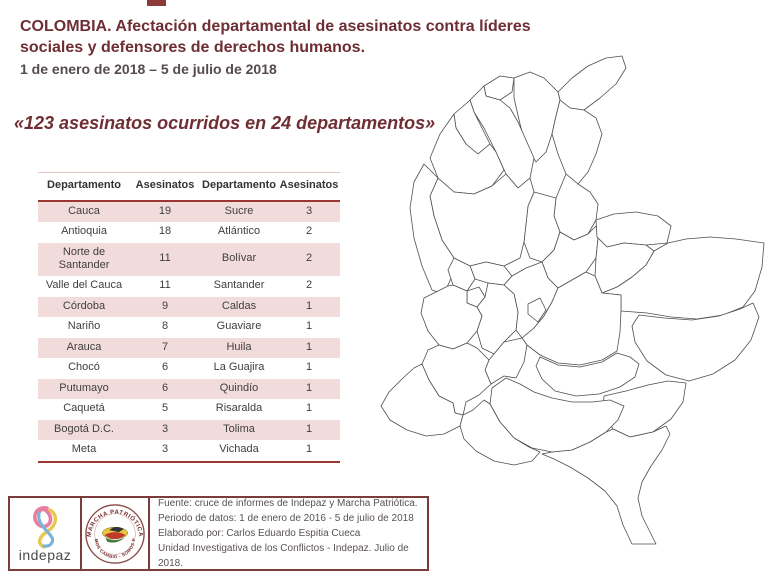  Describe the element at coordinates (239, 428) in the screenshot. I see `table-cell: Tolima` at that location.